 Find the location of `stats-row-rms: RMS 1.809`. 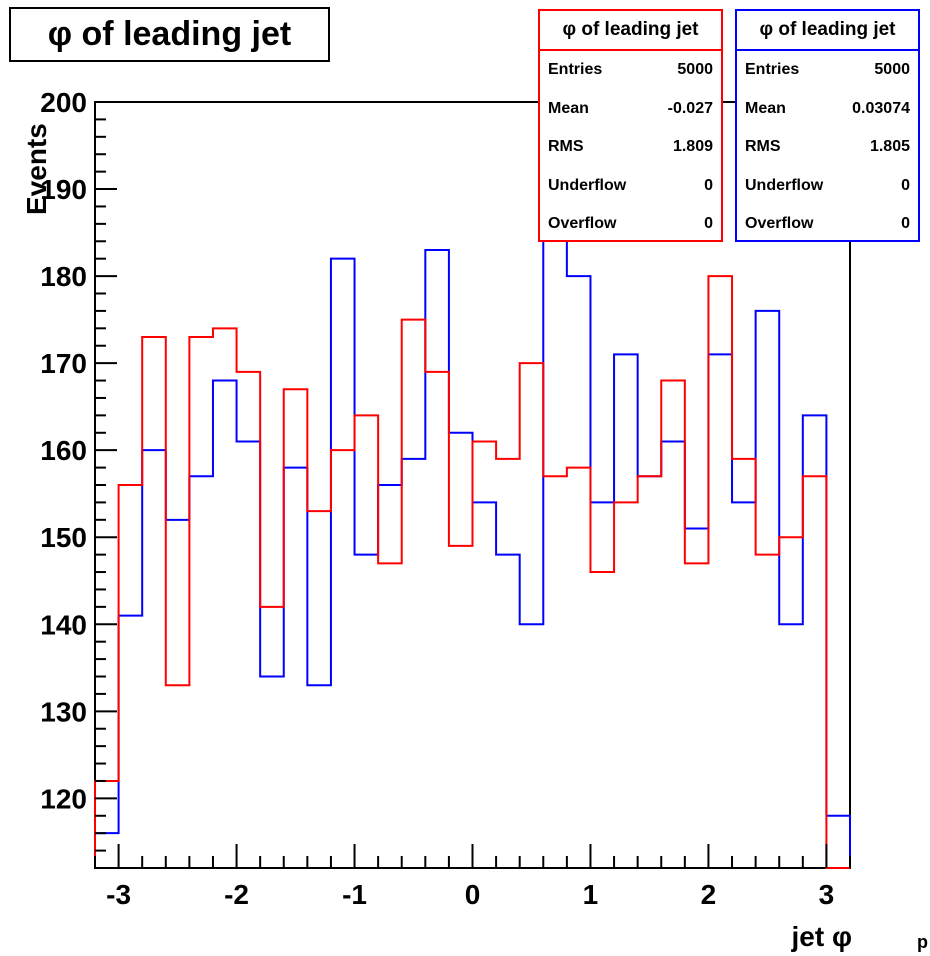

stats-row-rms: RMS 1.809 is located at coordinates (630, 146).